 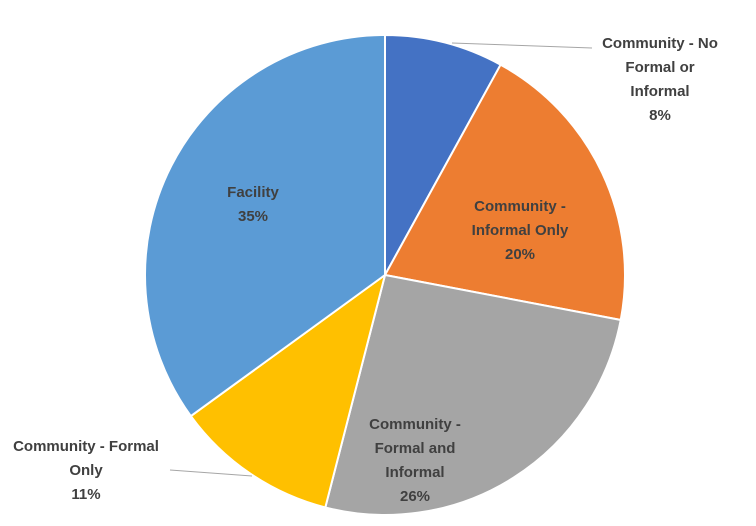 I want to click on category-label-line-community-informal-only: Community -, so click(x=520, y=206).